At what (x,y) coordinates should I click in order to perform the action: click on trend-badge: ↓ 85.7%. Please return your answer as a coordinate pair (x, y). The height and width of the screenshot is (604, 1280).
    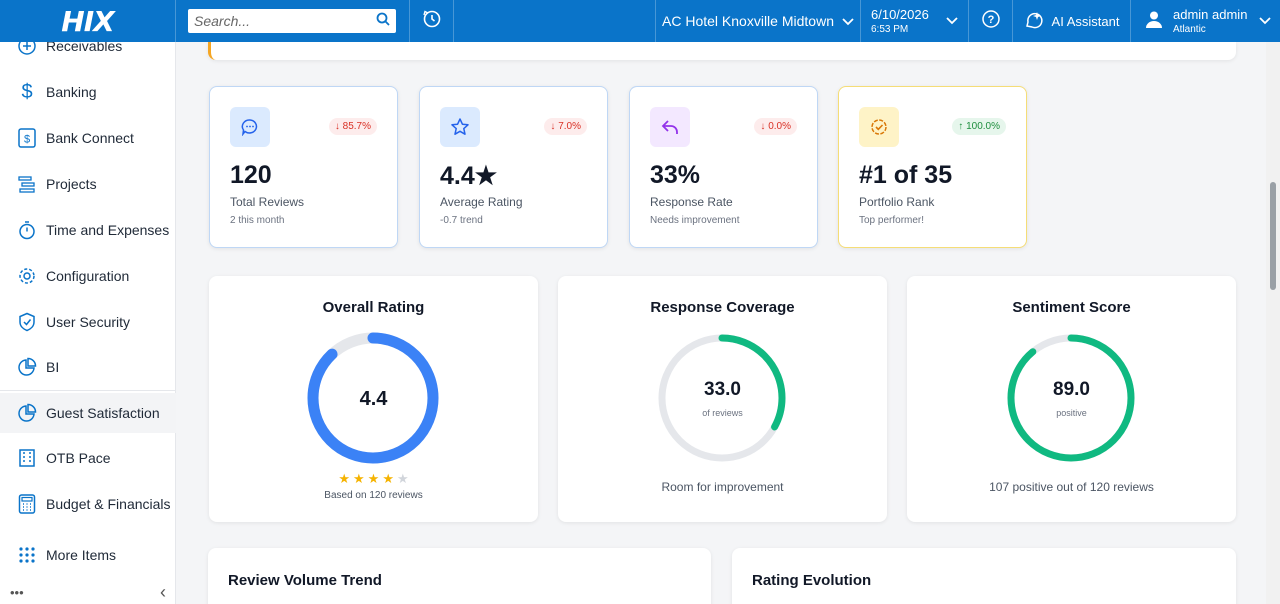
    Looking at the image, I should click on (352, 126).